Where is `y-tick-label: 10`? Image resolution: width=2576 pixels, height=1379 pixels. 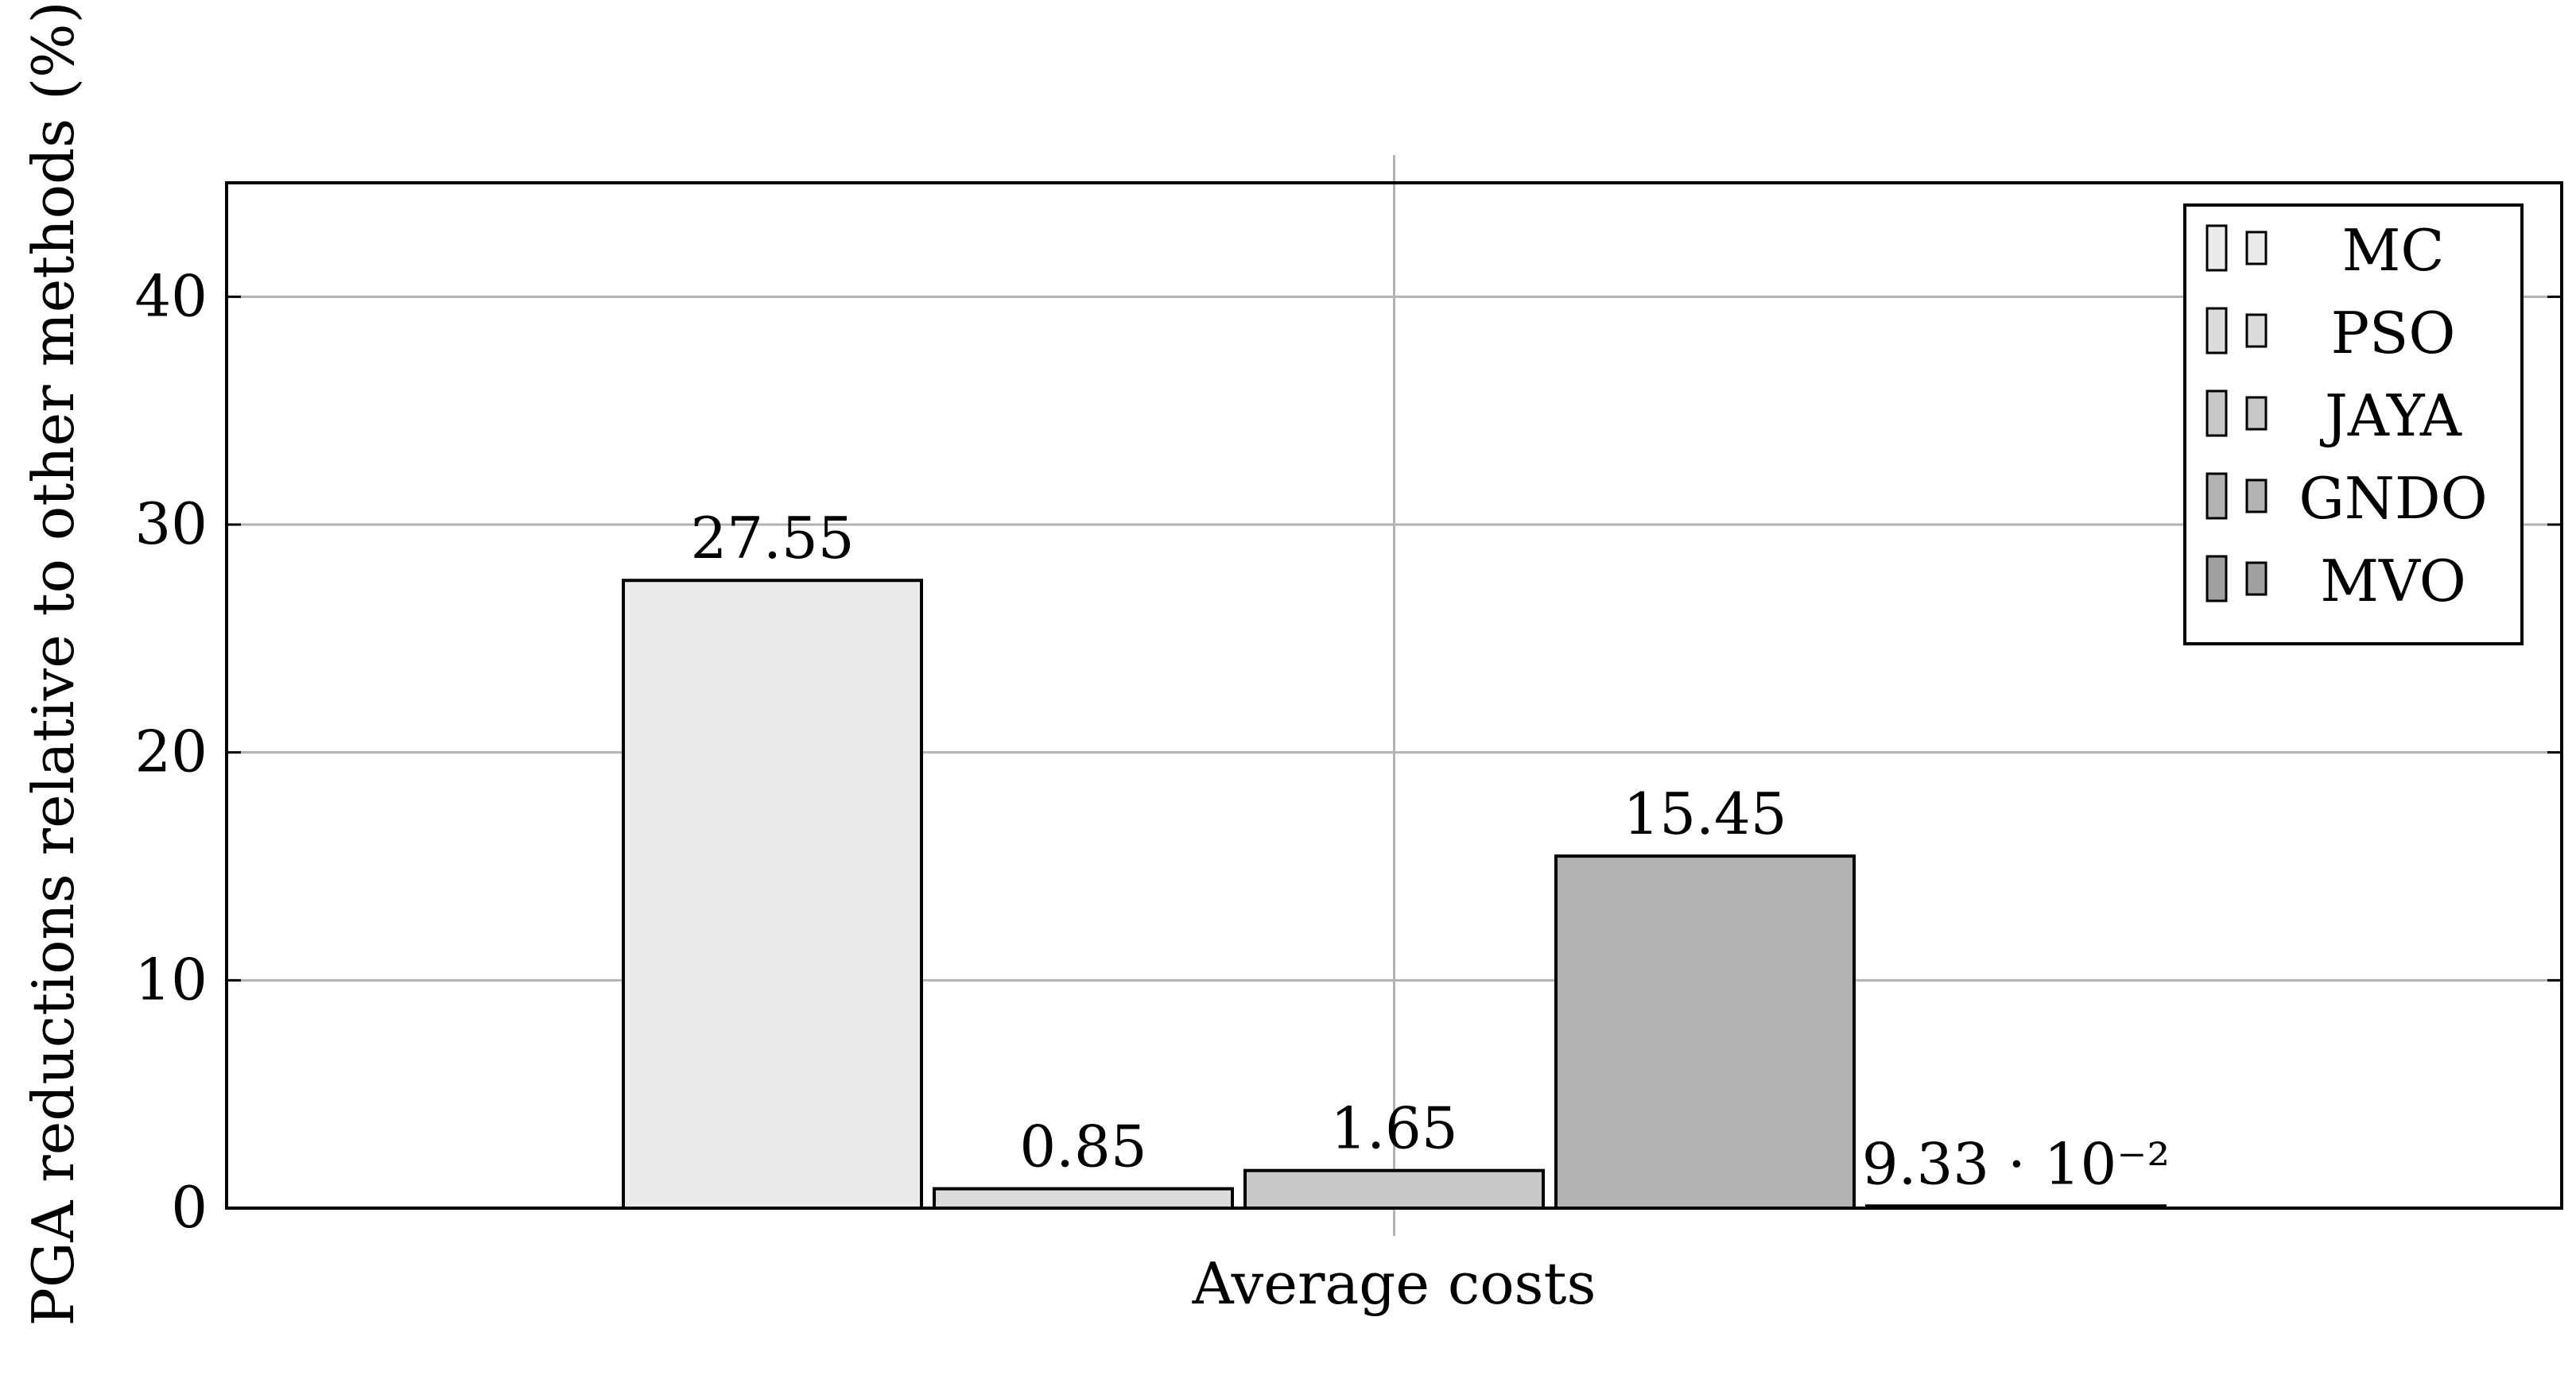
y-tick-label: 10 is located at coordinates (171, 979).